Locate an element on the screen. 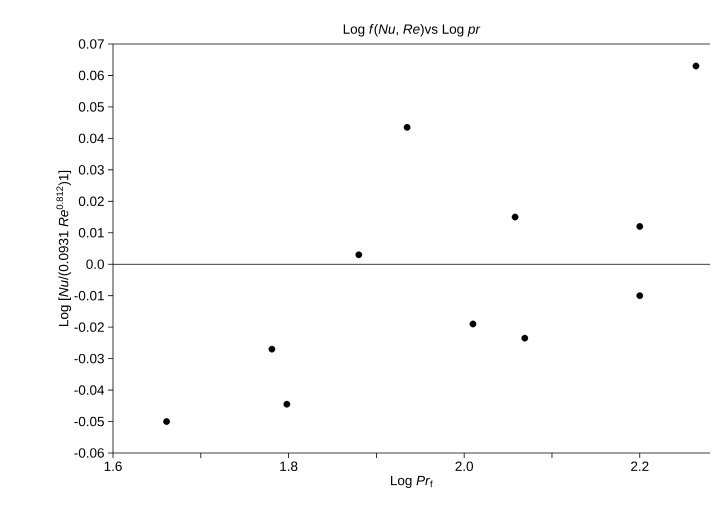  y-tick-label: 0.01 is located at coordinates (91, 233).